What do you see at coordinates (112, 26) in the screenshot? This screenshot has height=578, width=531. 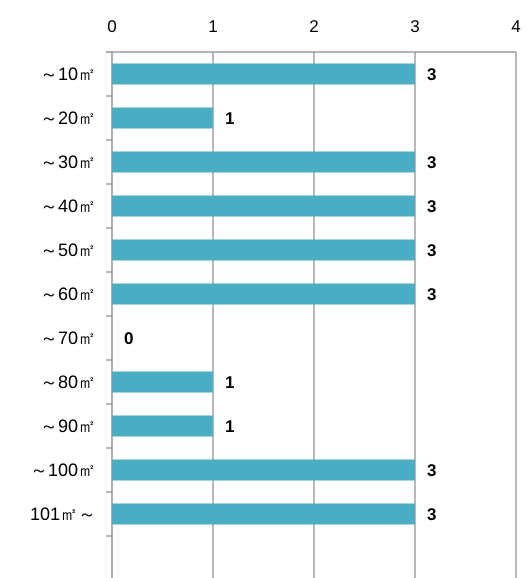 I see `x-tick-label: 0` at bounding box center [112, 26].